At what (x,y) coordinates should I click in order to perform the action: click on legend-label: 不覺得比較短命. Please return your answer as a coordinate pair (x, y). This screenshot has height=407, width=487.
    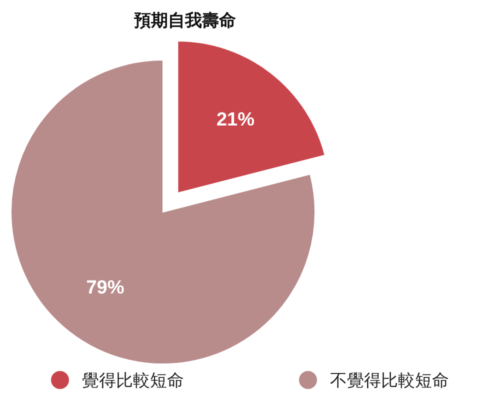
    Looking at the image, I should click on (389, 380).